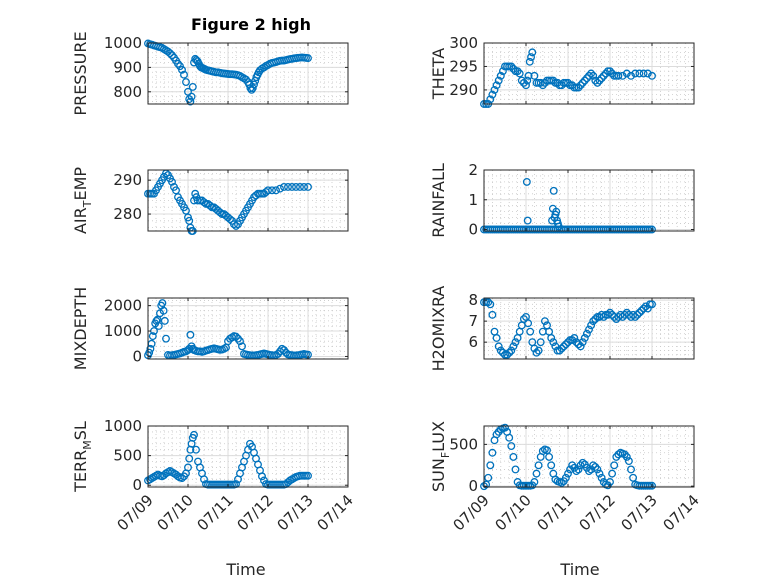 The width and height of the screenshot is (778, 583). What do you see at coordinates (251, 24) in the screenshot?
I see `figure-title: Figure 2 high` at bounding box center [251, 24].